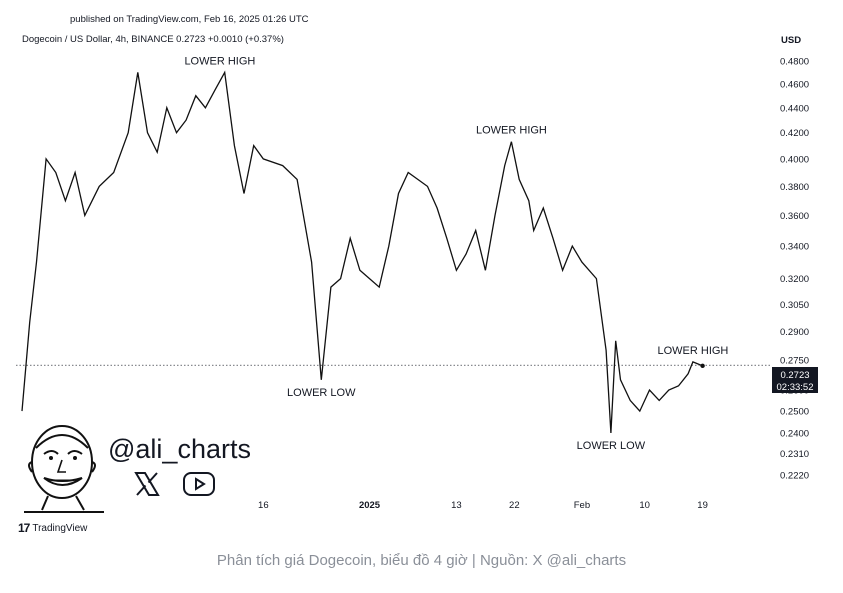 This screenshot has height=593, width=843. I want to click on y-tick-label: 0.3600, so click(794, 216).